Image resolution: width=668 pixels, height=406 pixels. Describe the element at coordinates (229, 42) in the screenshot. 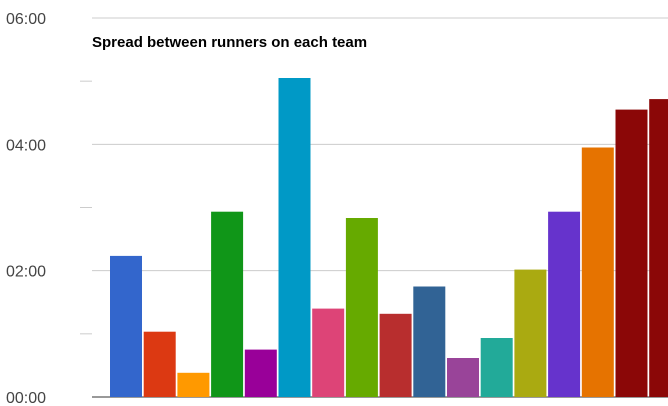

I see `chart-title: Spread between runners on each team` at that location.